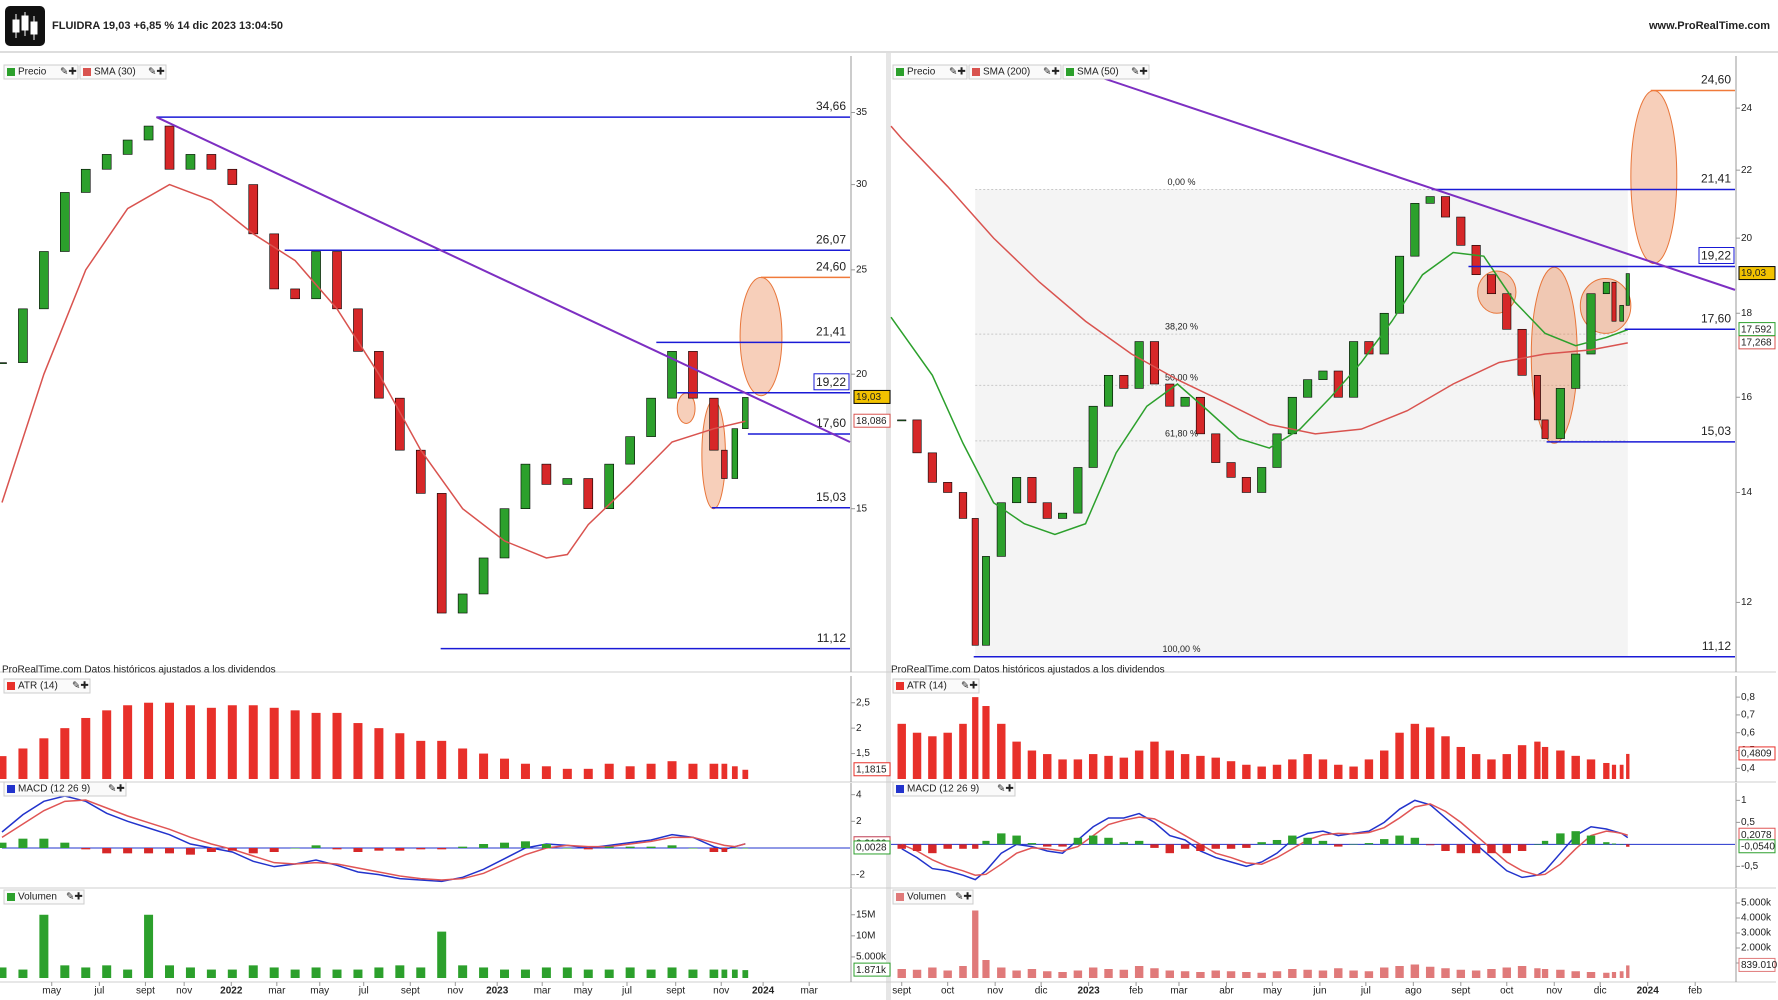  I want to click on last-value-label: 1.871k, so click(871, 970).